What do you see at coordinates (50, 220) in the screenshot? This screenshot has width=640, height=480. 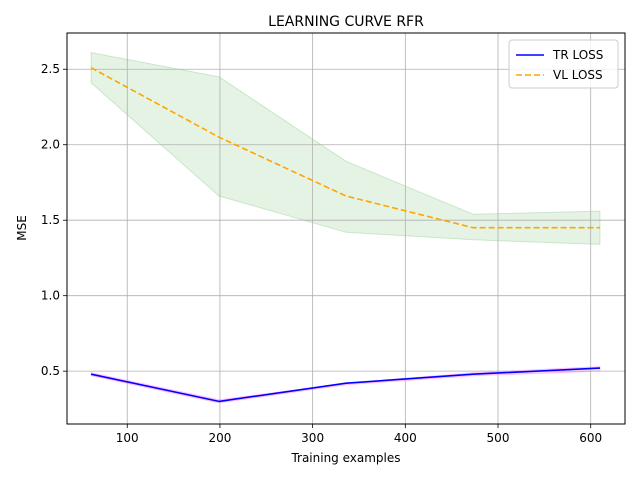 I see `y-tick-label: 1.5` at bounding box center [50, 220].